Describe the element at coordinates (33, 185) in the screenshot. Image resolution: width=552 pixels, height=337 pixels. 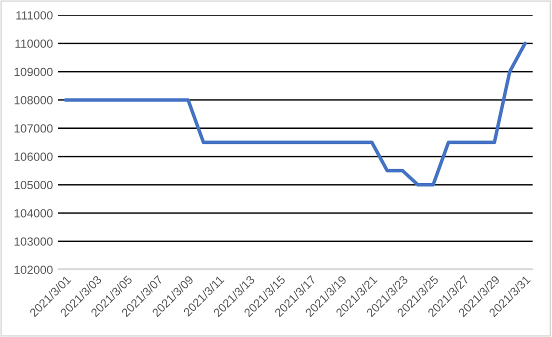
I see `y-tick-label: 105000` at that location.